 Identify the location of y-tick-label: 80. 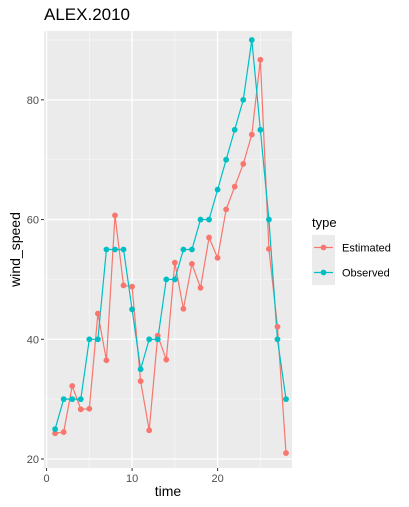
(33, 101).